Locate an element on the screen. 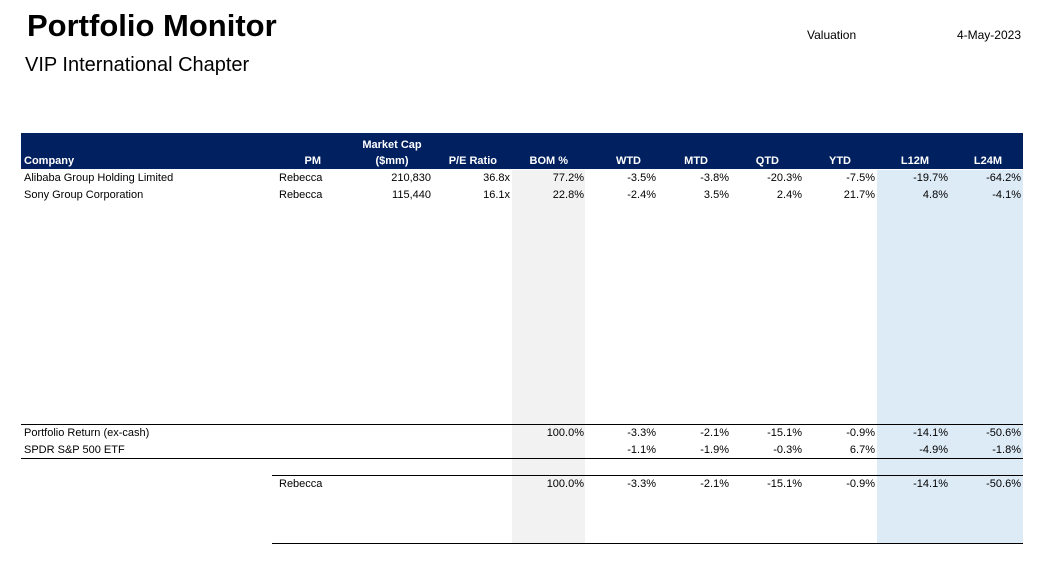 This screenshot has width=1058, height=574. wtd-return: -3.5% is located at coordinates (641, 178).